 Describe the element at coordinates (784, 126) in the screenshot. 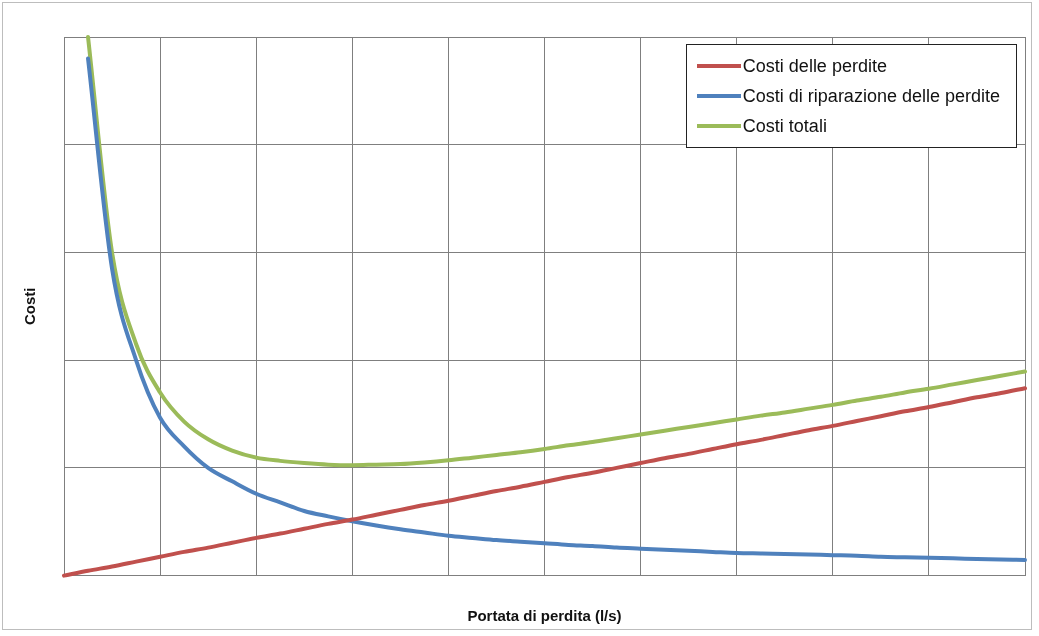

I see `legend-label: Costi totali` at that location.